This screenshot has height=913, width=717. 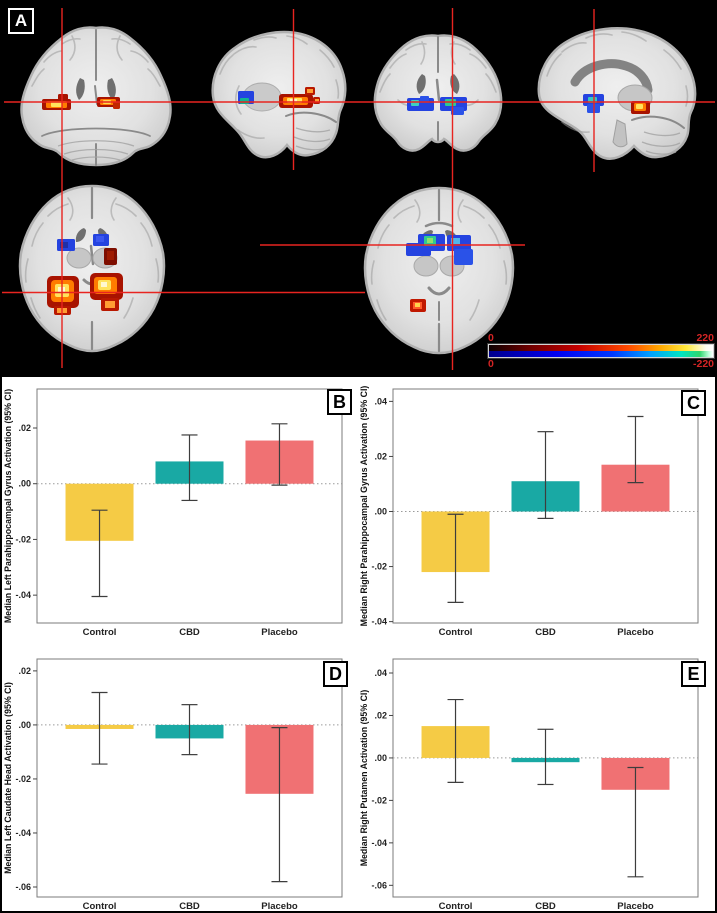 I want to click on colorbar-negative-max-label: -220, so click(x=703, y=364).